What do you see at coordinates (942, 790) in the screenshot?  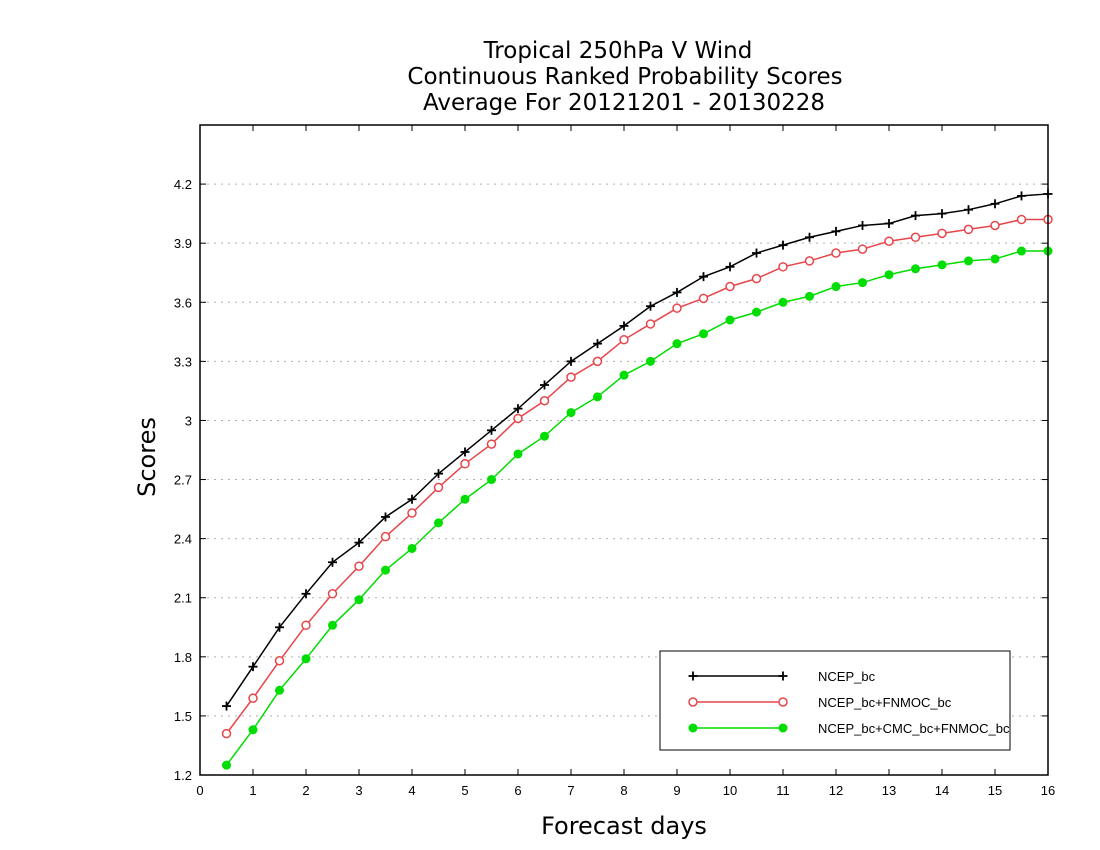 I see `x-tick-label: 14` at bounding box center [942, 790].